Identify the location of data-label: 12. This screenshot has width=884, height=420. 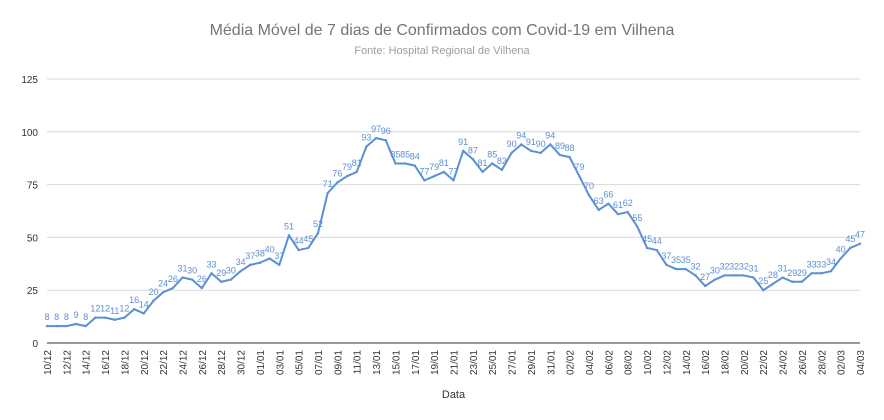
(95, 309).